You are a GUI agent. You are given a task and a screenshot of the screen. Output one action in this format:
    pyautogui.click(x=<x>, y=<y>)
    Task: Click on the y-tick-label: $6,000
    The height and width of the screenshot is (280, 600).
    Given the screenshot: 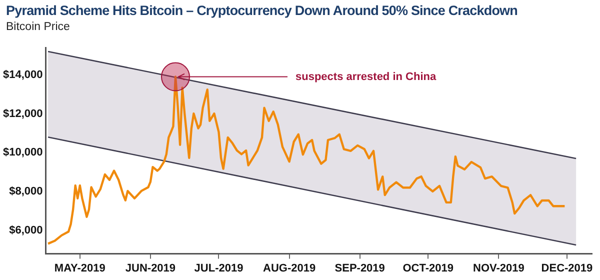 What is the action you would take?
    pyautogui.click(x=26, y=230)
    